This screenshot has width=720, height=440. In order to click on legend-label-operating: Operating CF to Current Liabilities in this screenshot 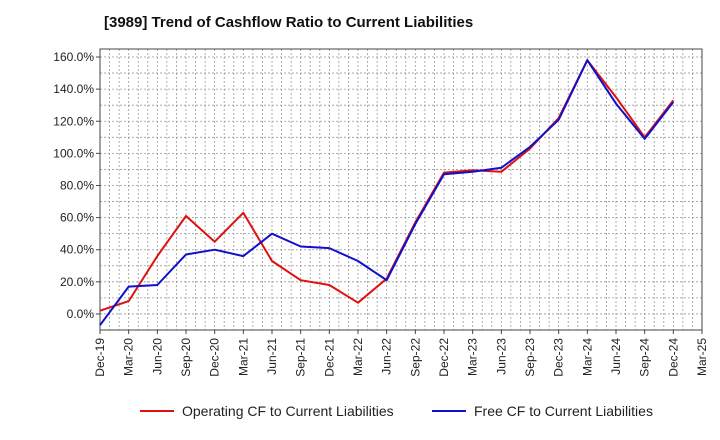, I will do `click(288, 411)`.